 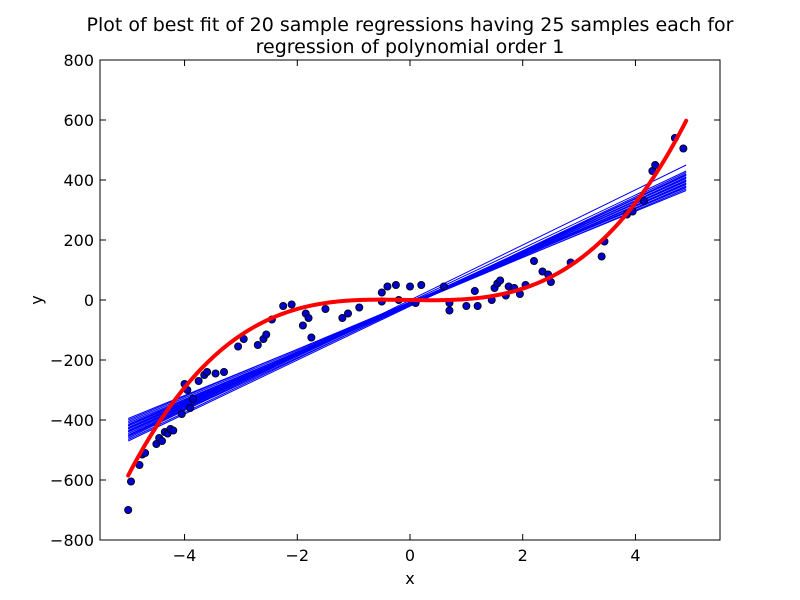 What do you see at coordinates (78, 60) in the screenshot?
I see `y-tick-label: 800` at bounding box center [78, 60].